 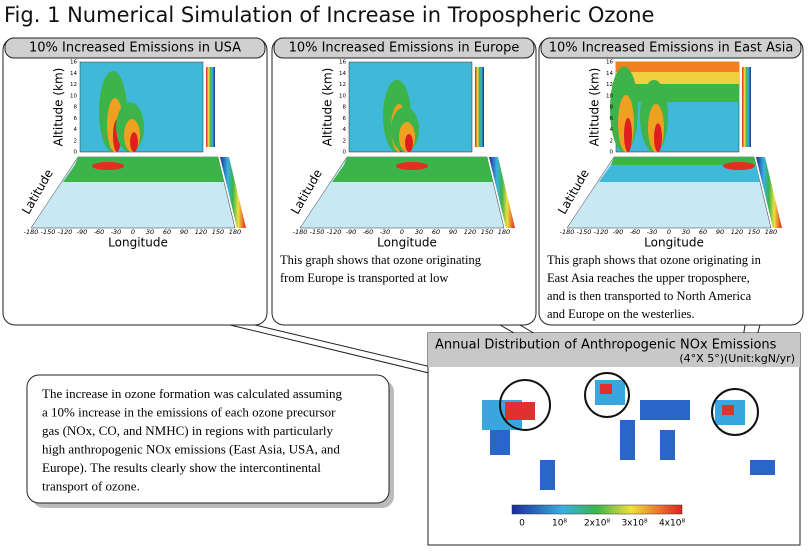 What do you see at coordinates (381, 260) in the screenshot?
I see `description-line: This graph shows that ozone originating` at bounding box center [381, 260].